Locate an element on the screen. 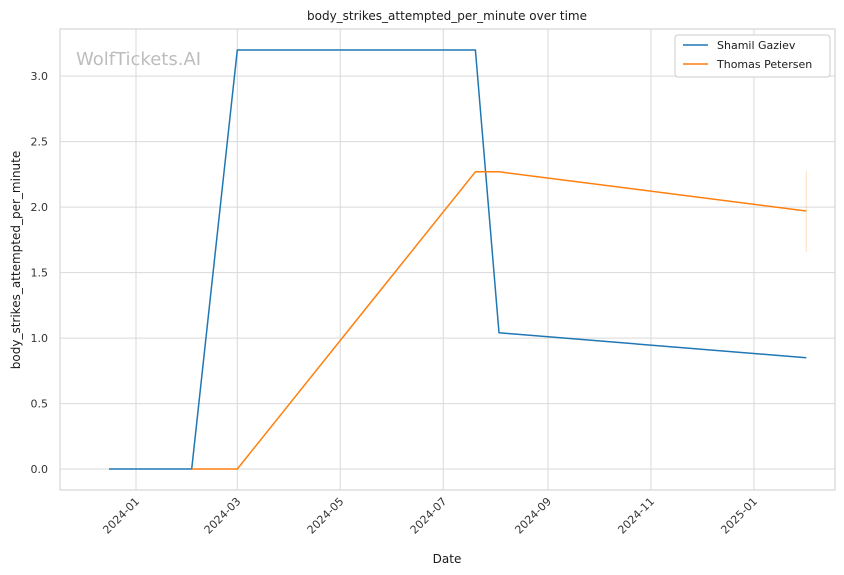 The width and height of the screenshot is (844, 575). x-tick-label: 2024-07 is located at coordinates (429, 516).